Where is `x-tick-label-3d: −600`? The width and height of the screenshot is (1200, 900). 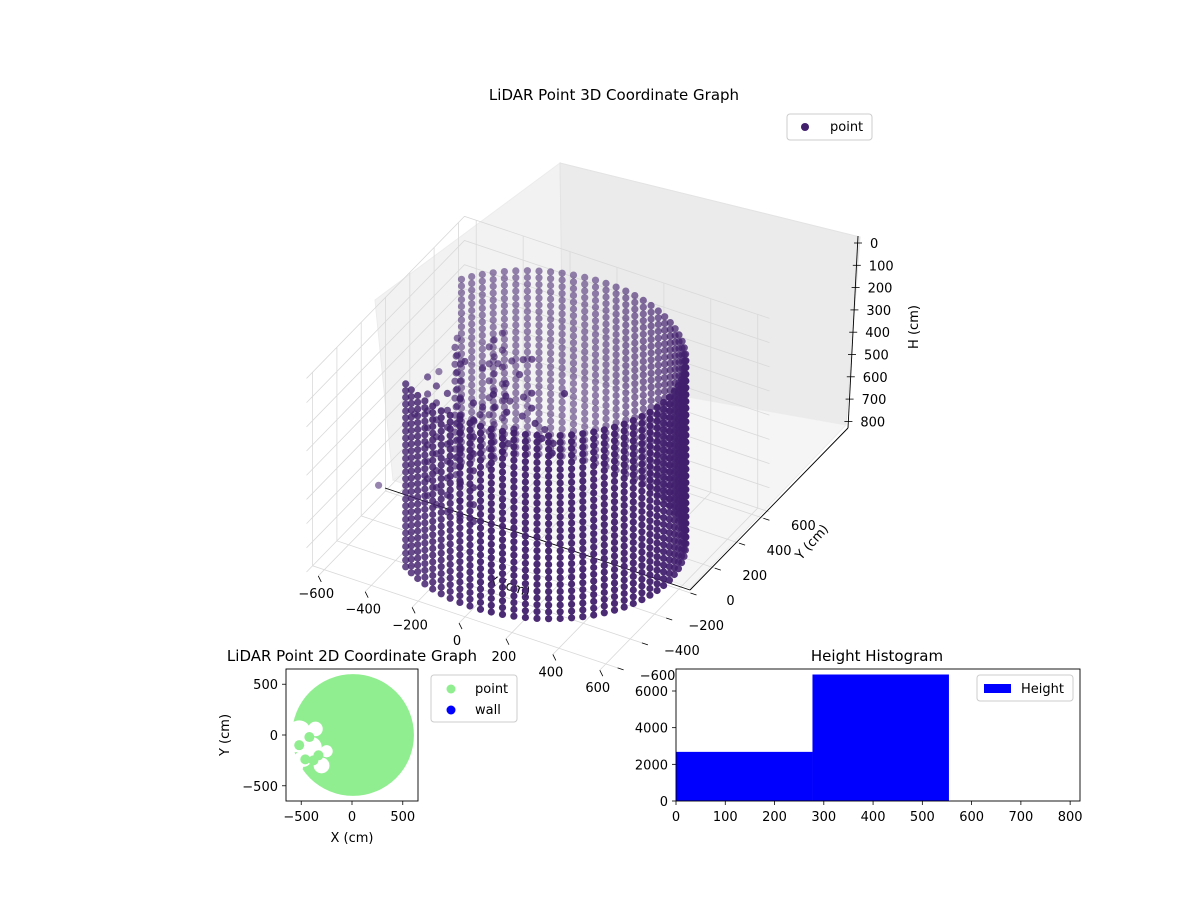
x-tick-label-3d: −600 is located at coordinates (316, 594).